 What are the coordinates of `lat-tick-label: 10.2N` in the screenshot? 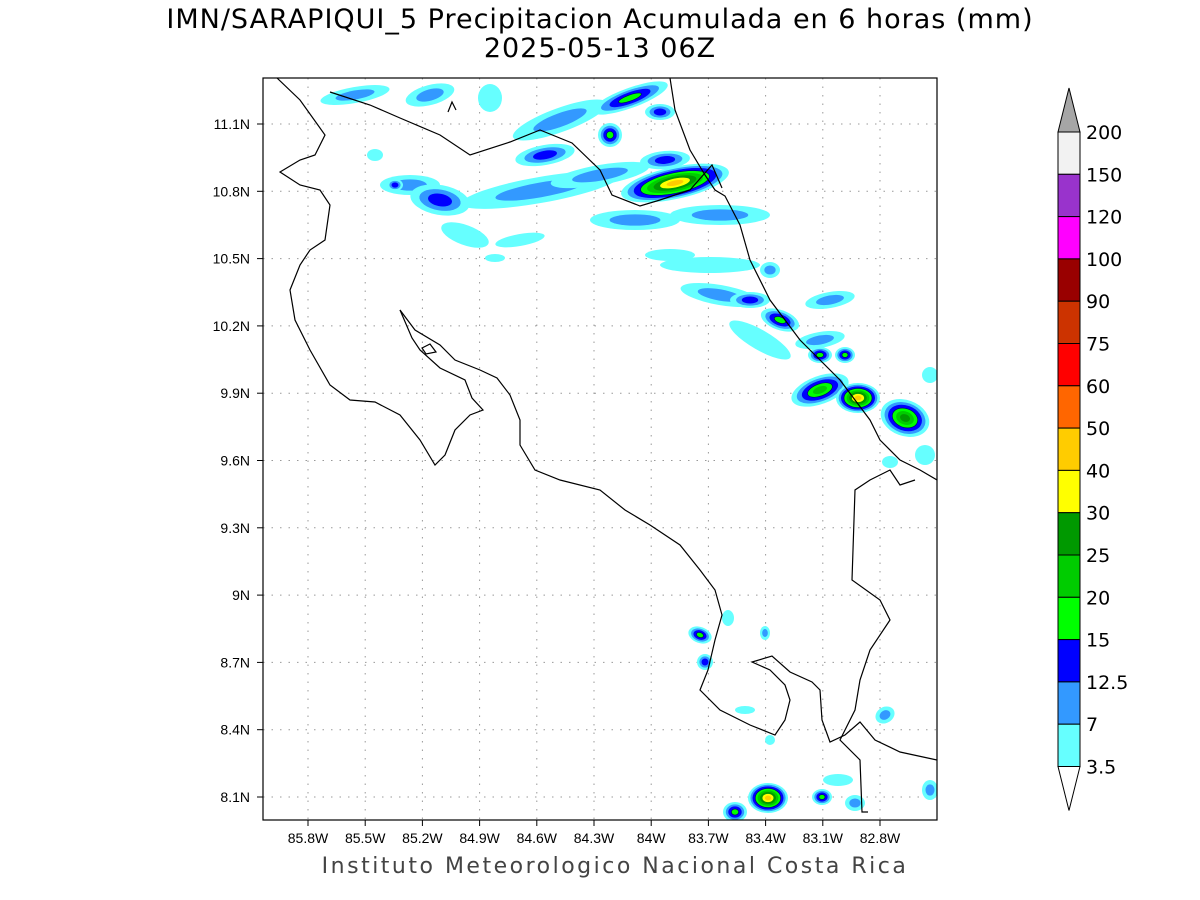 It's located at (231, 326).